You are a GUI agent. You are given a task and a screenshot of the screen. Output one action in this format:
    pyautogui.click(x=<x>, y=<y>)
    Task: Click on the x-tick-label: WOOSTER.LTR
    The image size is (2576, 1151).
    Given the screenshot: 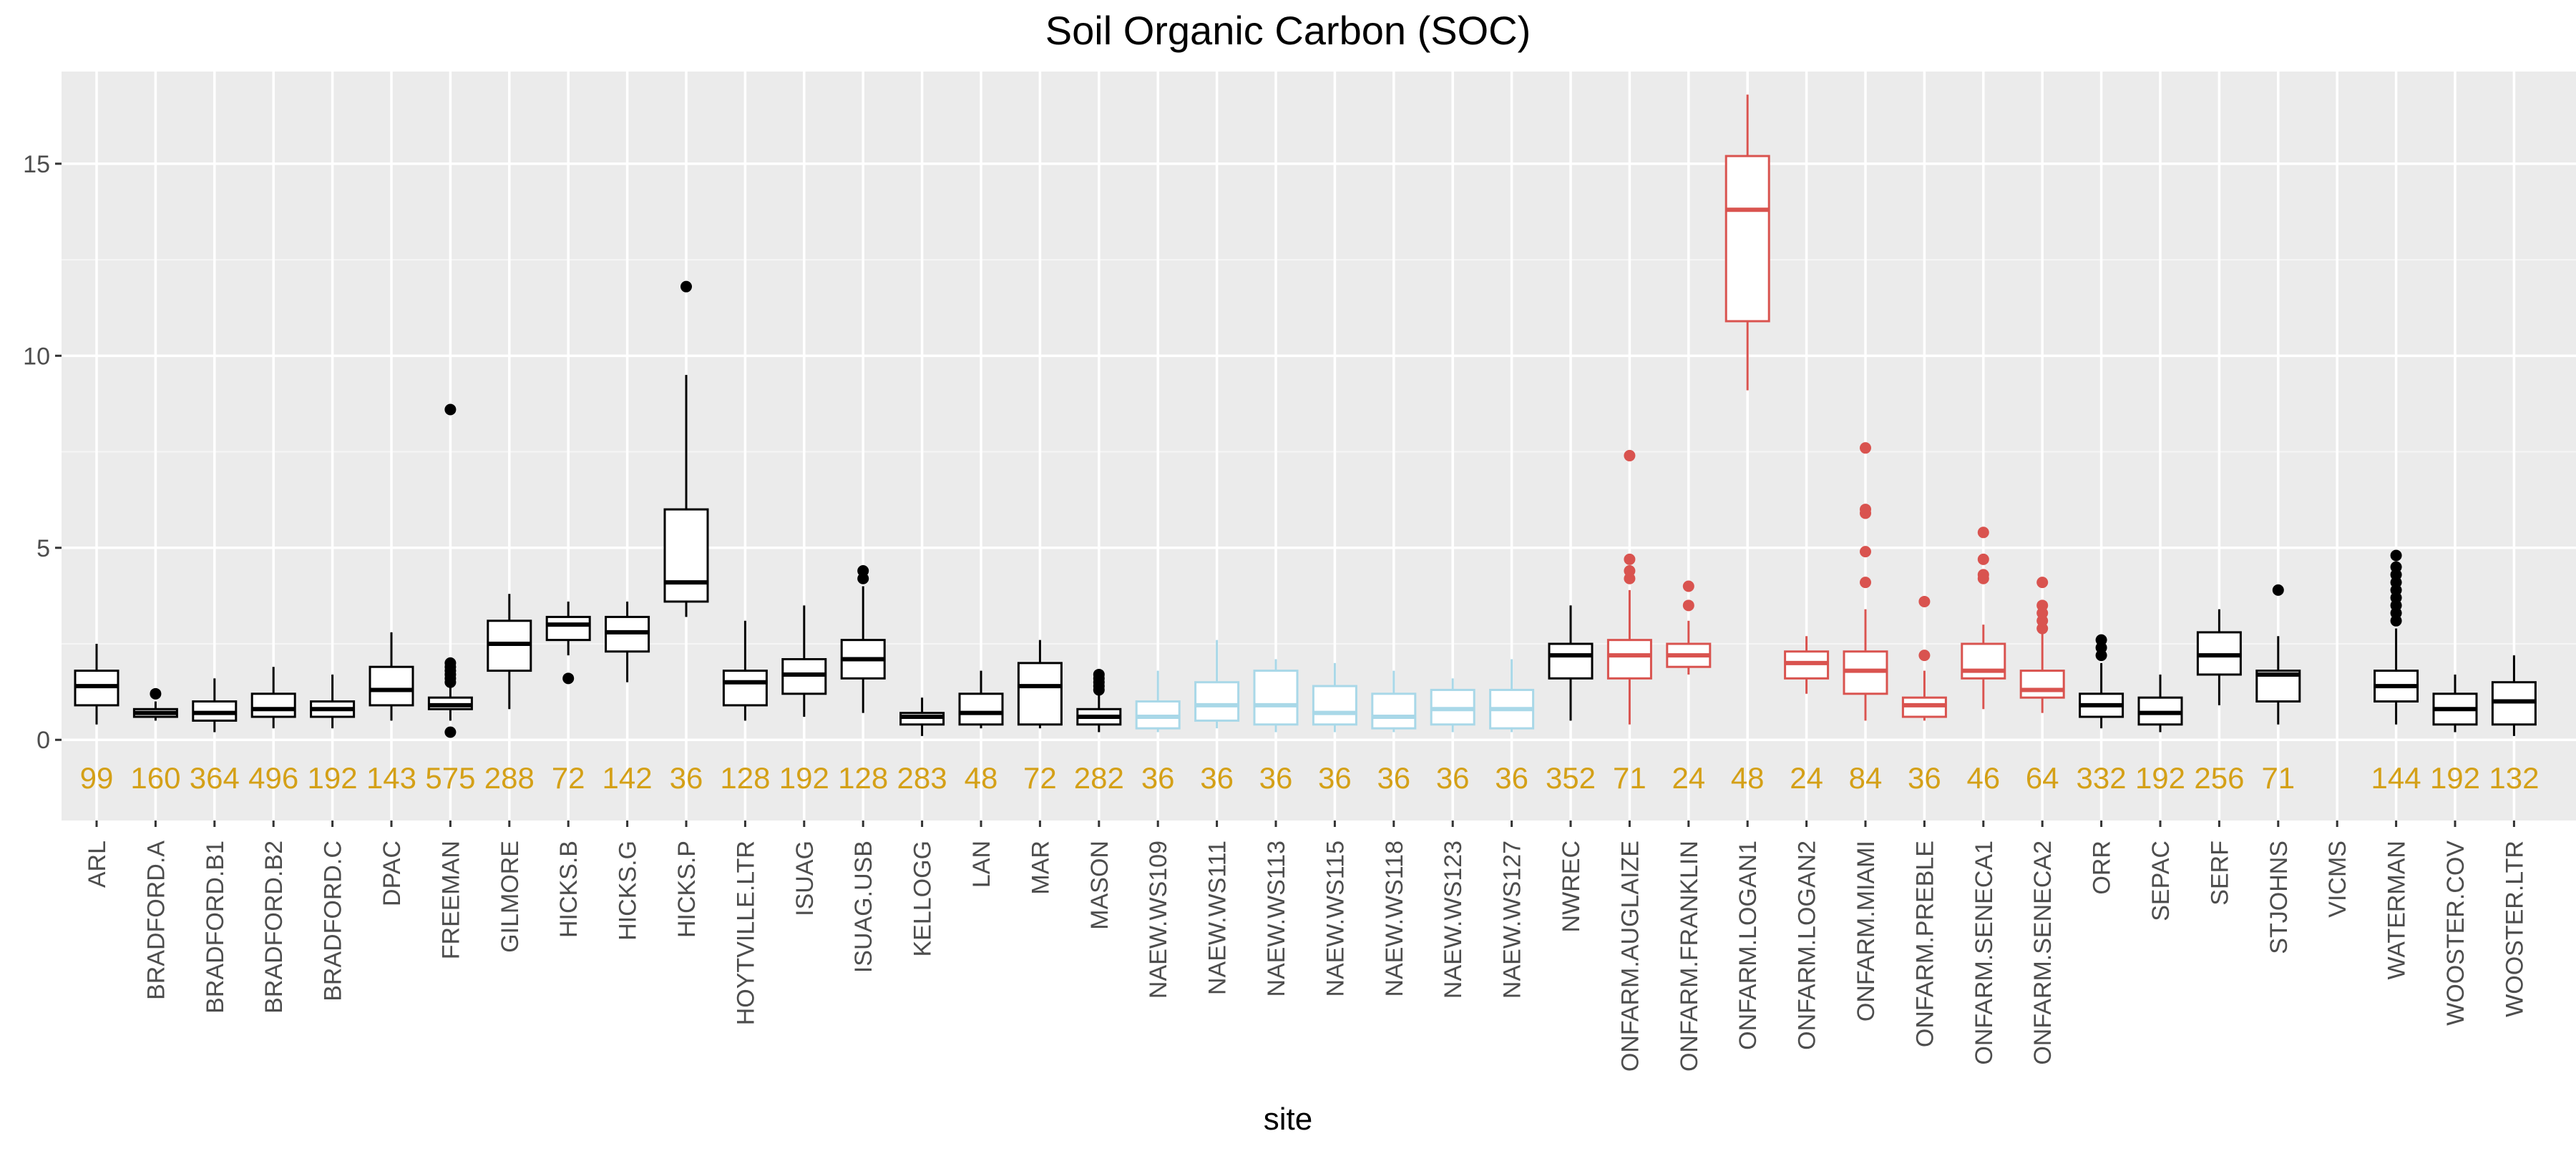 What is the action you would take?
    pyautogui.click(x=2514, y=929)
    